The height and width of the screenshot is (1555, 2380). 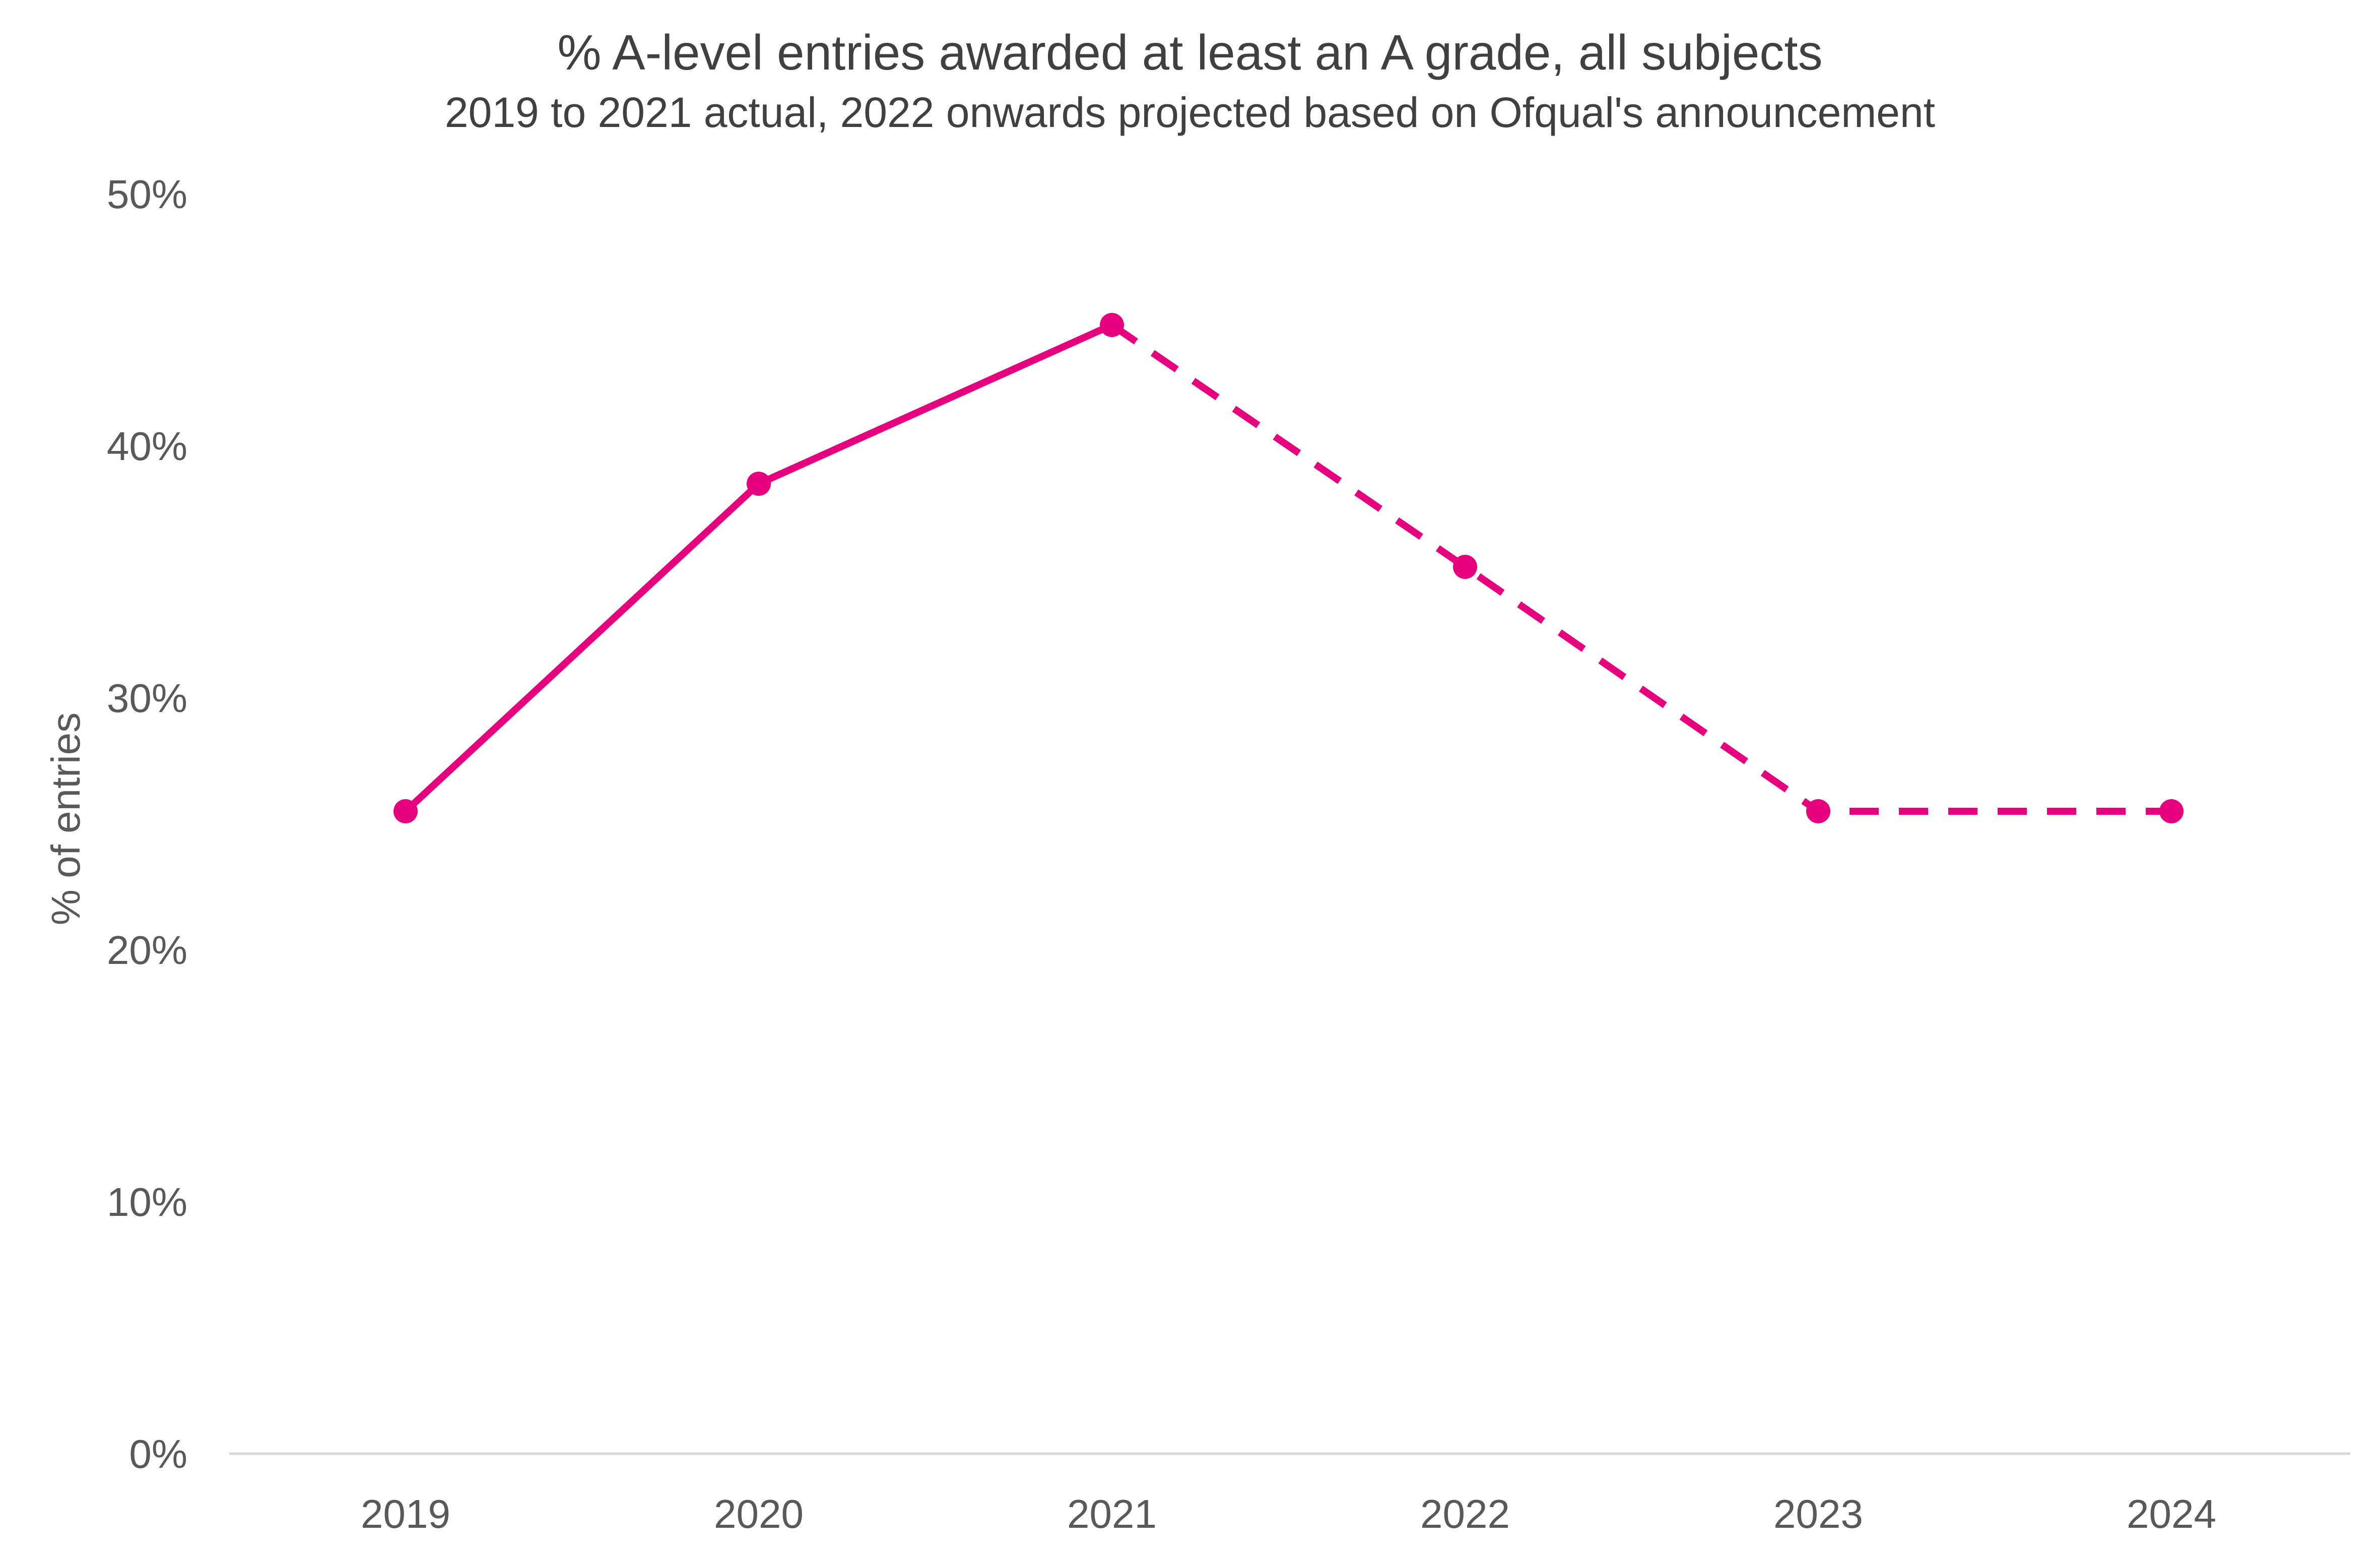 I want to click on y-tick-label: 10%, so click(x=147, y=1202).